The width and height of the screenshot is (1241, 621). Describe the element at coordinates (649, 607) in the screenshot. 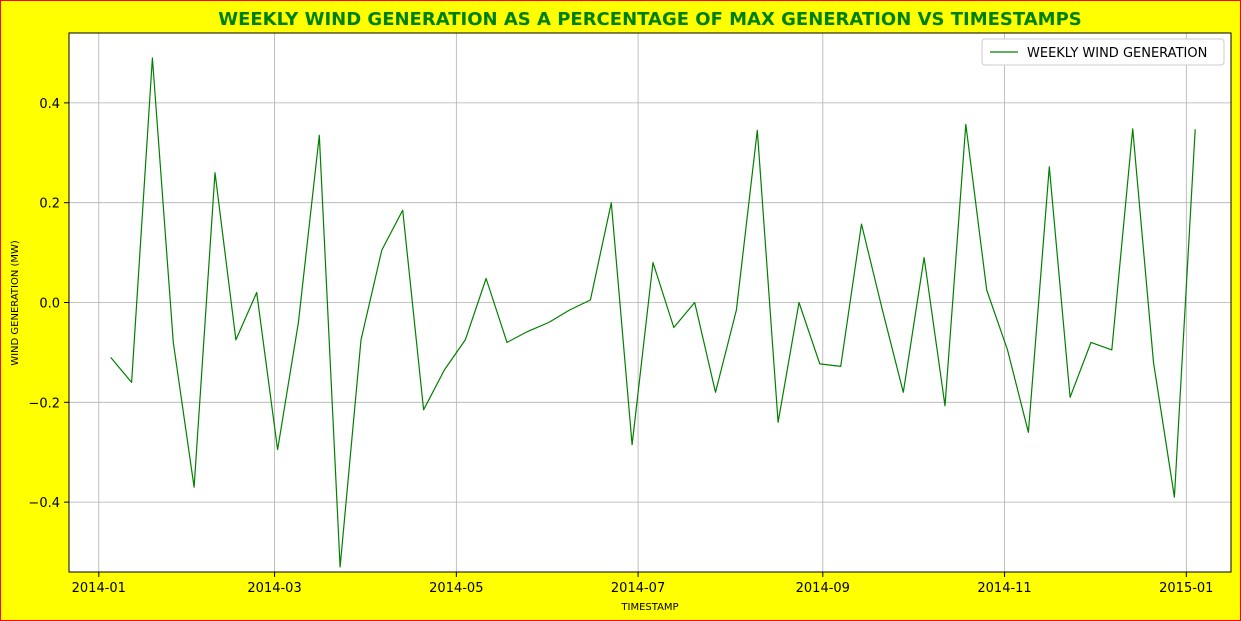

I see `x-axis-label: TIMESTAMP` at that location.